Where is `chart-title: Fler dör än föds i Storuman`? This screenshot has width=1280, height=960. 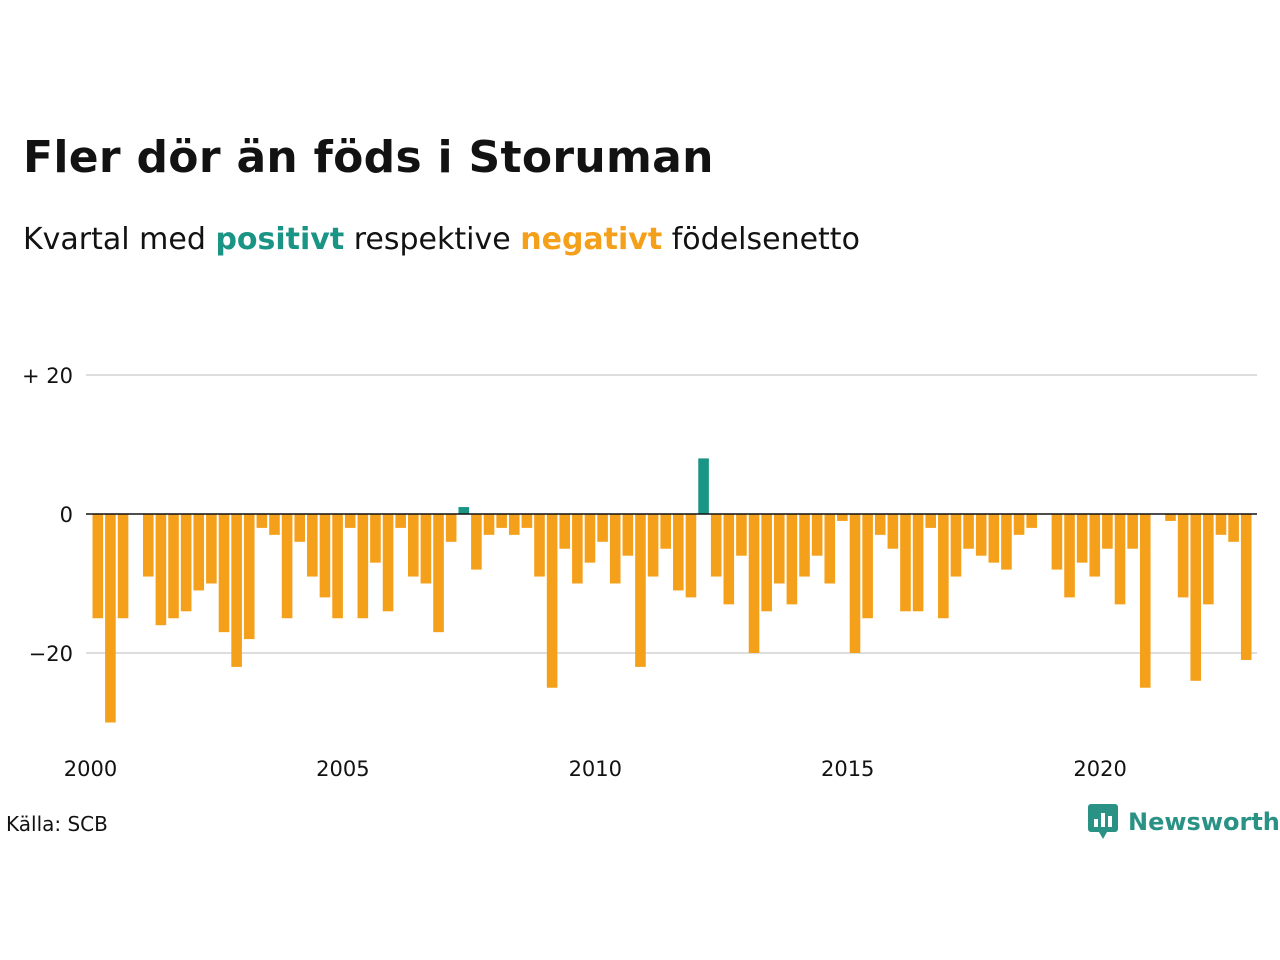 chart-title: Fler dör än föds i Storuman is located at coordinates (368, 157).